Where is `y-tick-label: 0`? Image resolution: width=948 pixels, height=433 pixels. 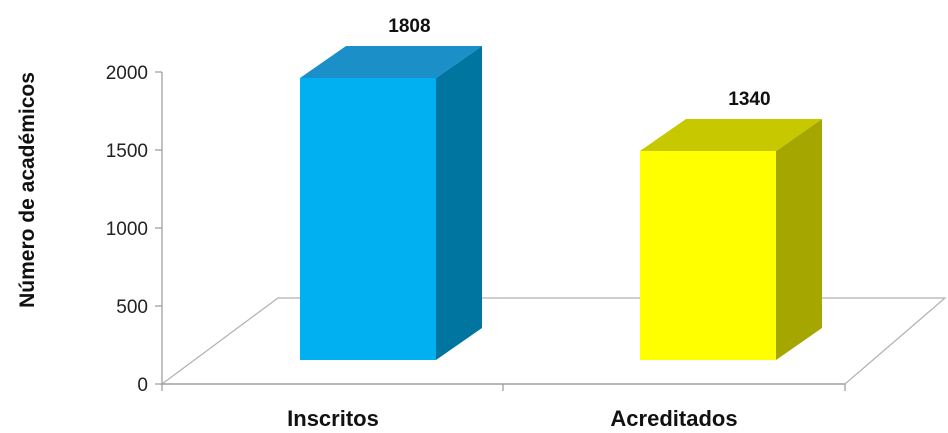
y-tick-label: 0 is located at coordinates (142, 385).